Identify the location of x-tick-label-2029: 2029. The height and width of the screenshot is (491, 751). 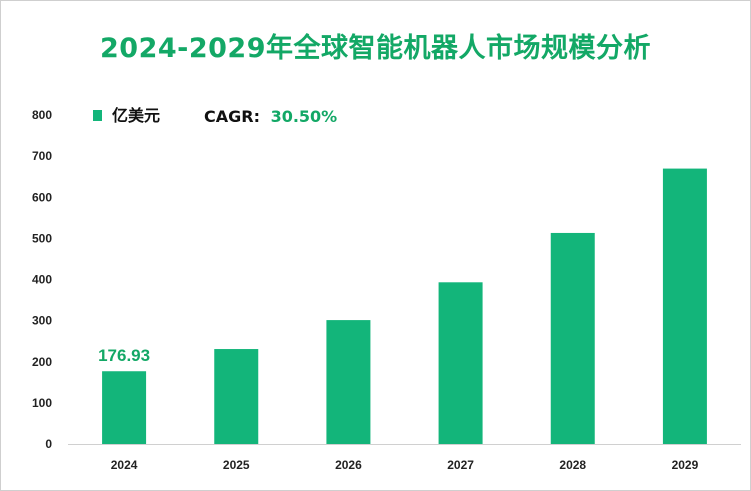
(685, 465).